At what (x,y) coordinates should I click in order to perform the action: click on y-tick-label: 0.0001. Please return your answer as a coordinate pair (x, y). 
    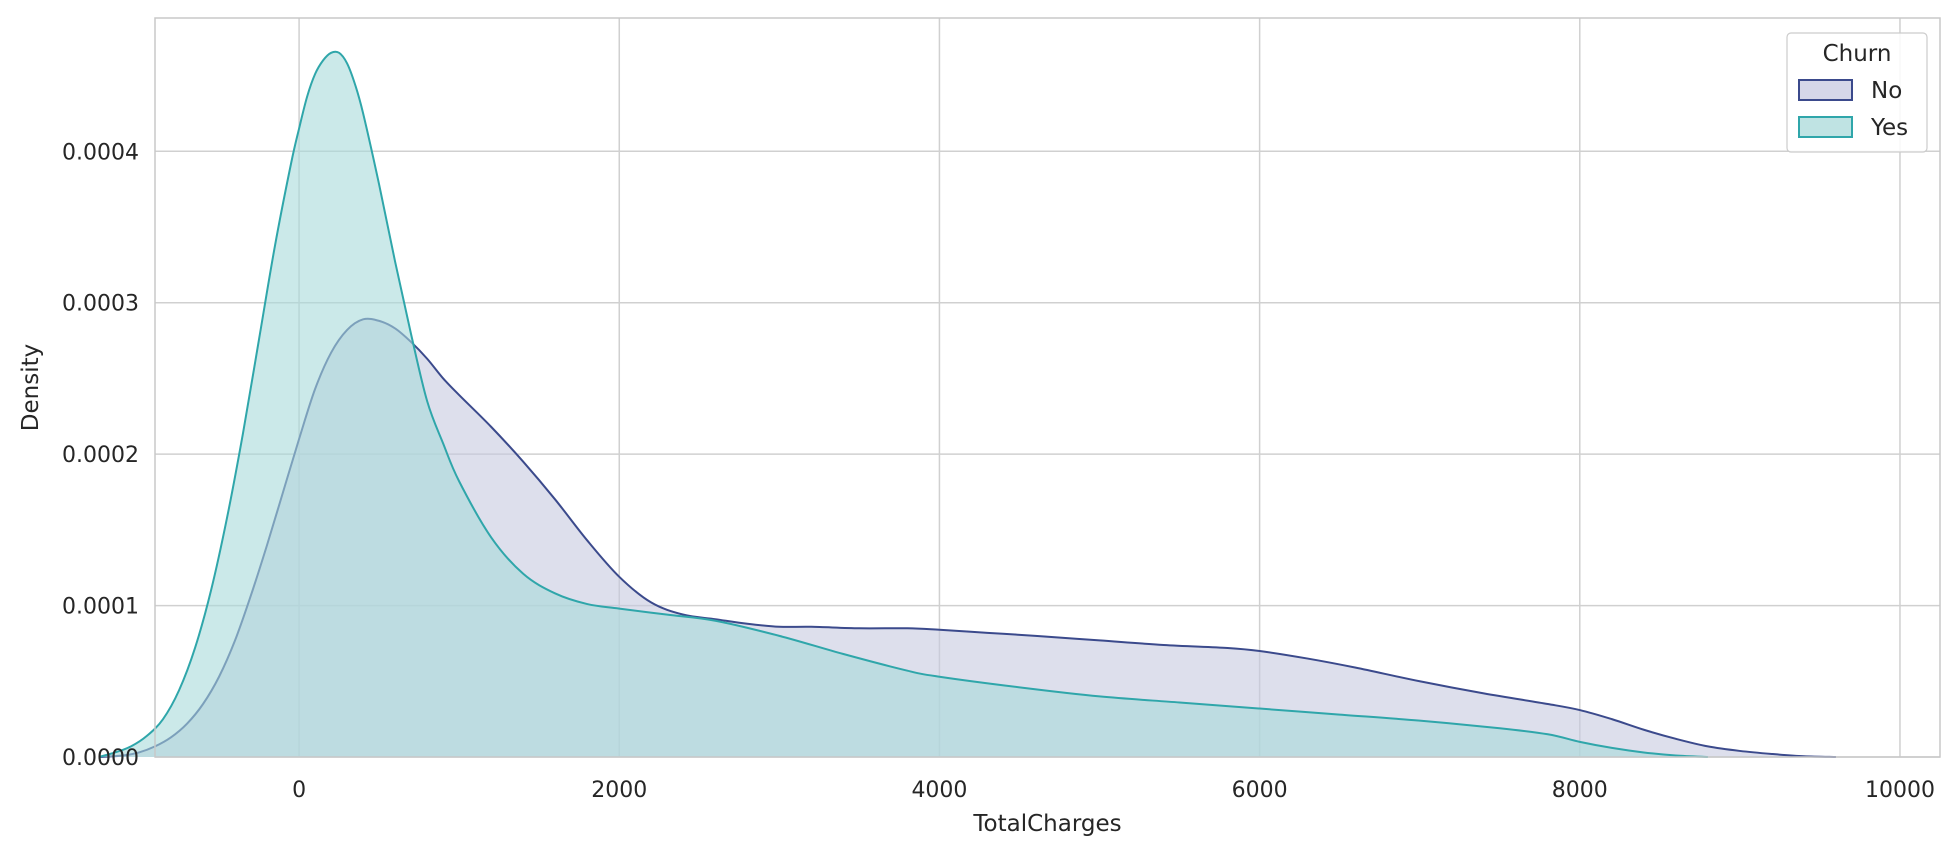
    Looking at the image, I should click on (100, 607).